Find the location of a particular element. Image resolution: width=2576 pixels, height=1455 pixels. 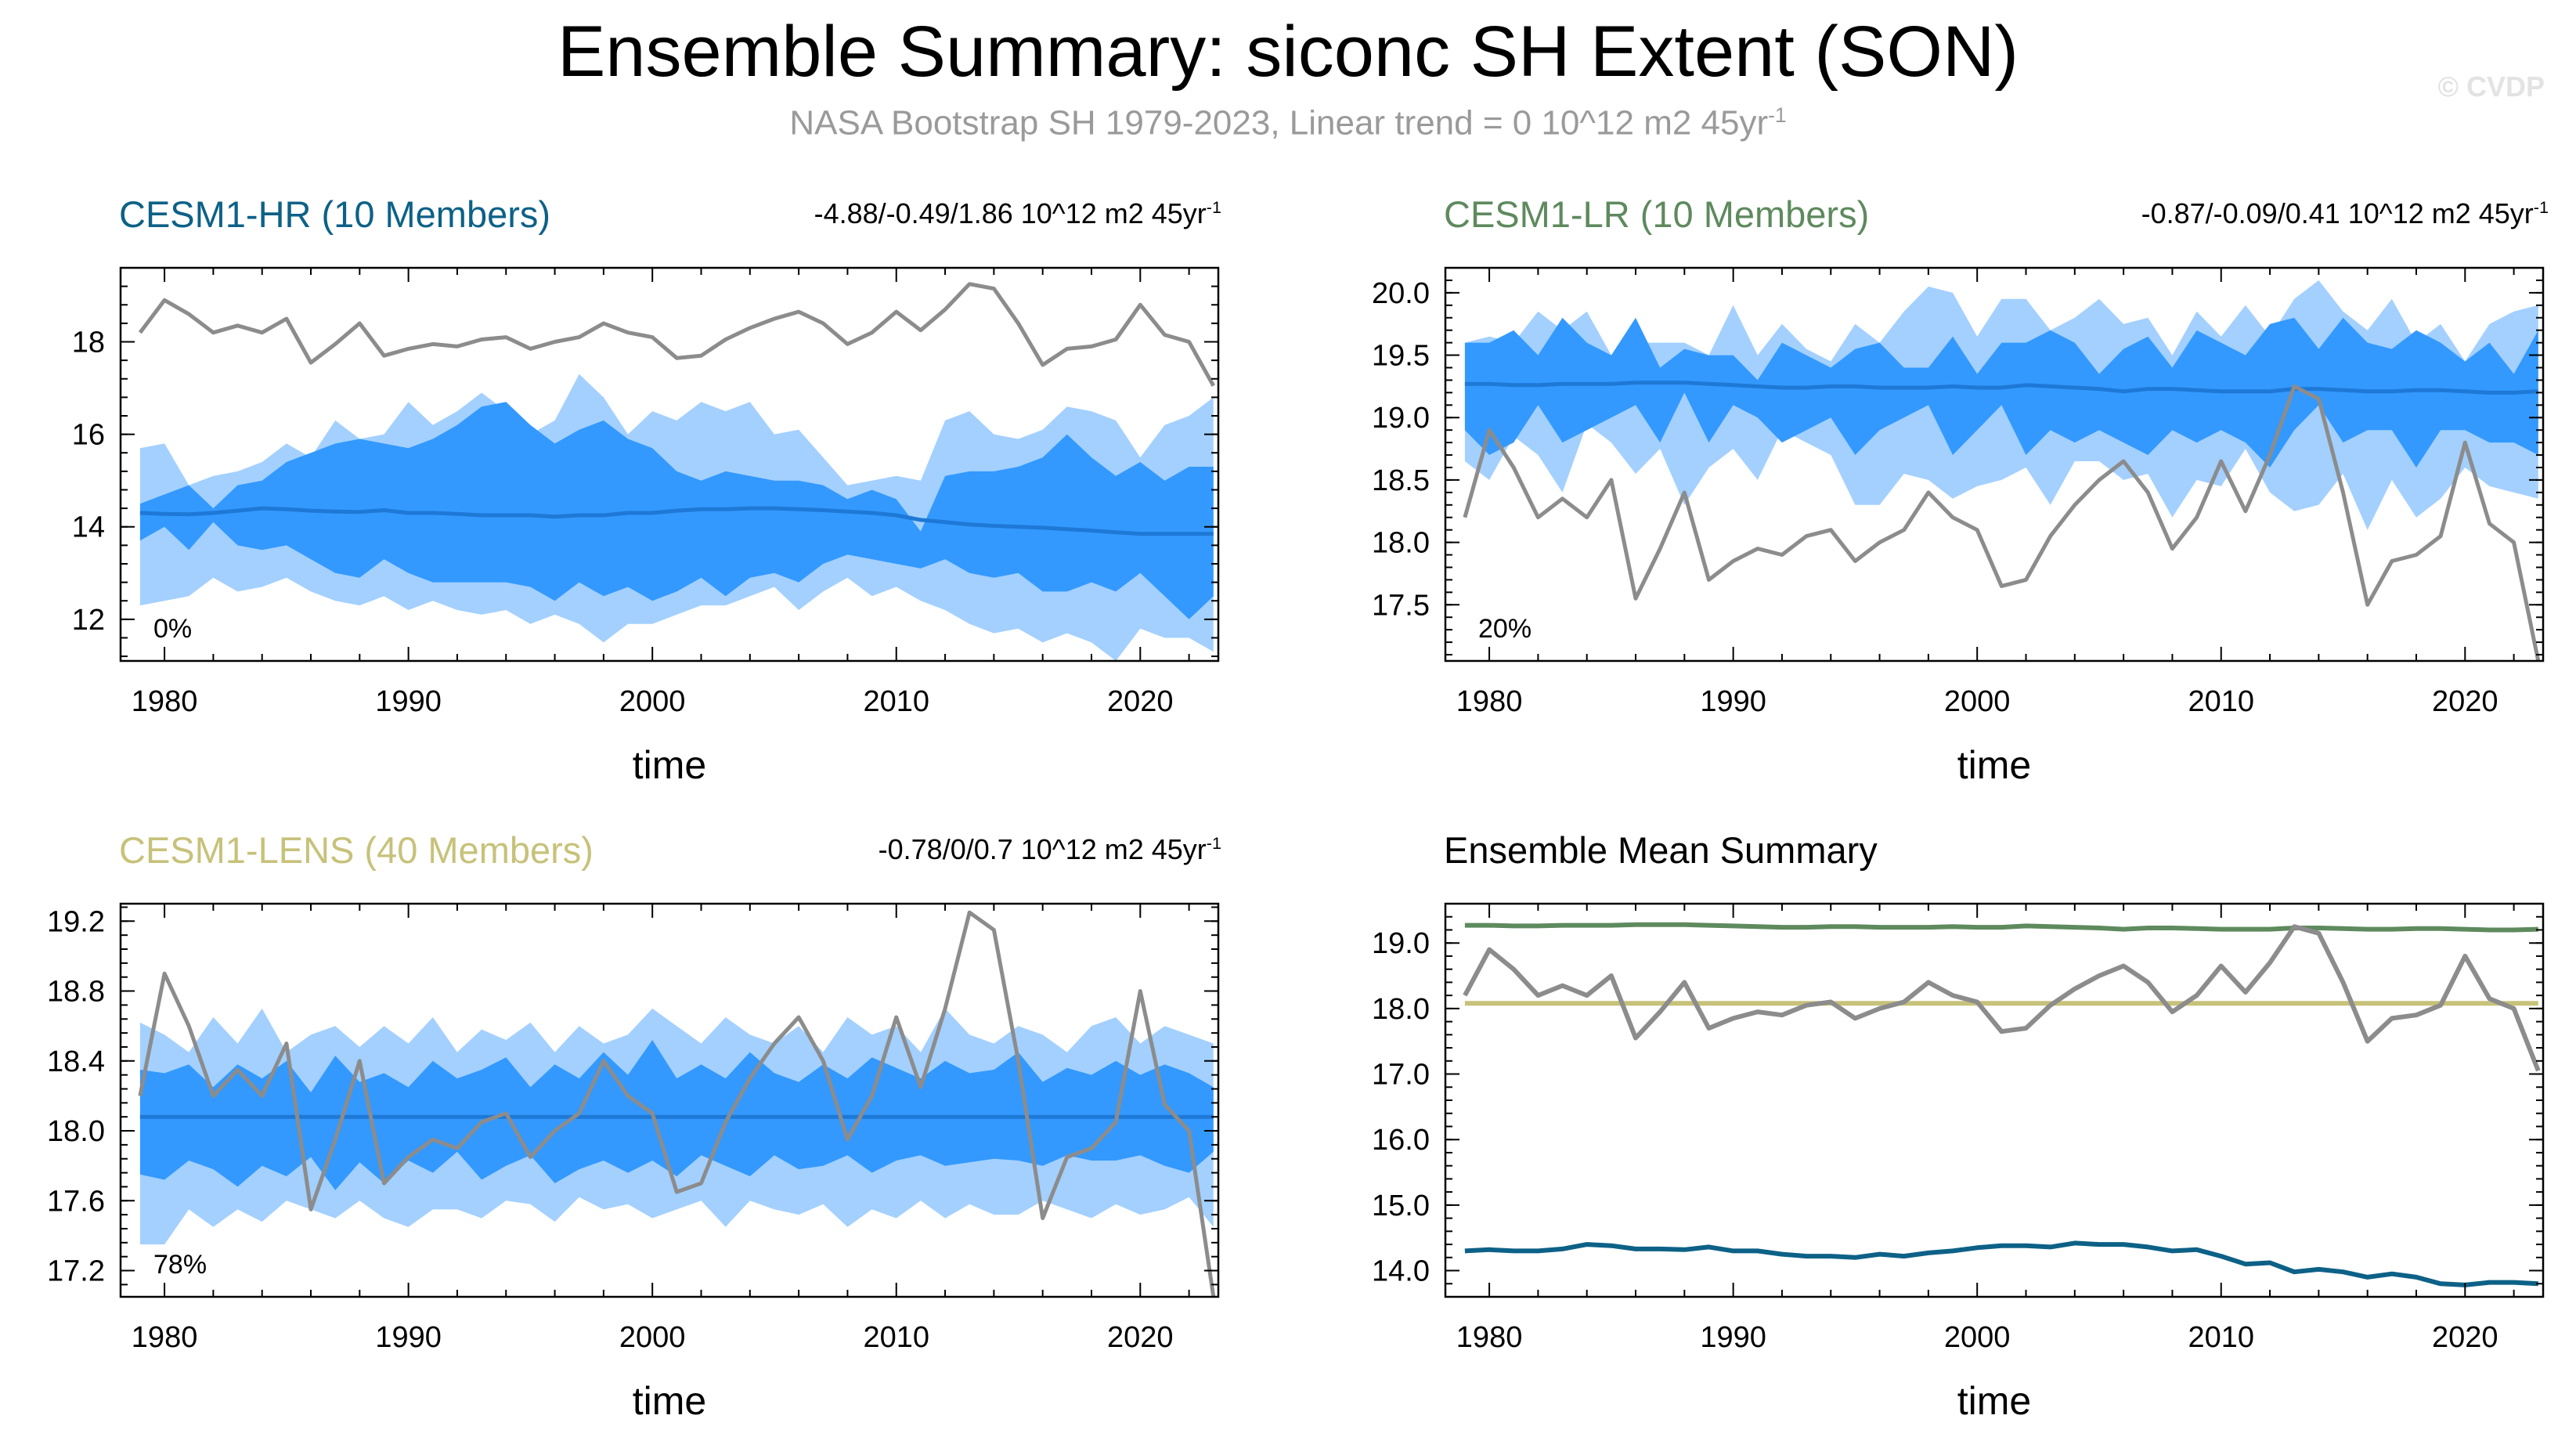

y-tick-label-lens: 17.2 is located at coordinates (76, 1271).